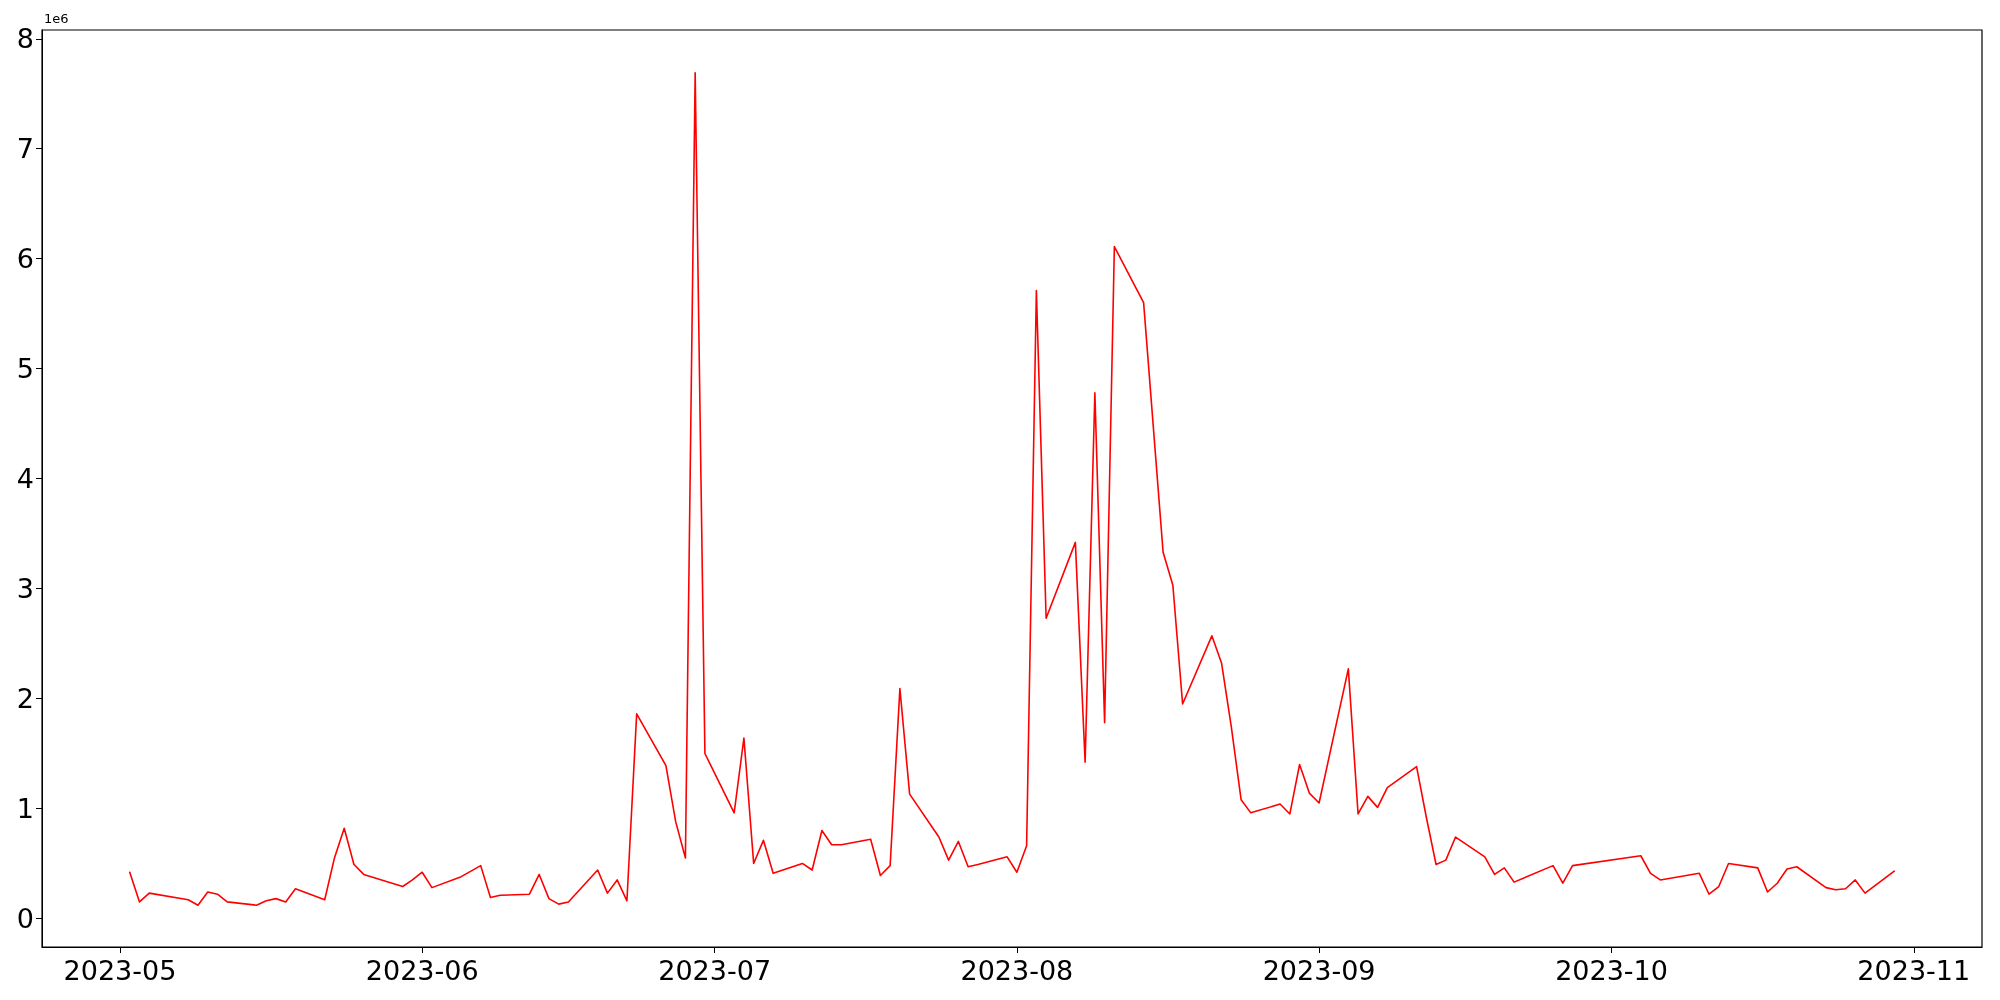 This screenshot has width=2000, height=1000. I want to click on y-tick-label: 5, so click(25, 369).